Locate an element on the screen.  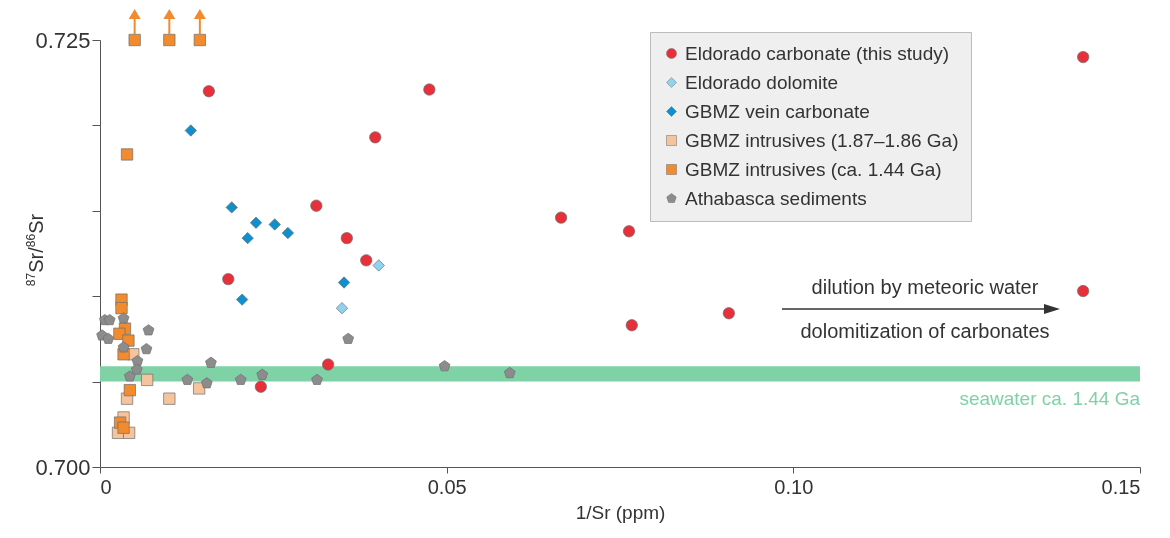
legend-label: GBMZ intrusives (ca. 1.44 Ga) is located at coordinates (813, 169).